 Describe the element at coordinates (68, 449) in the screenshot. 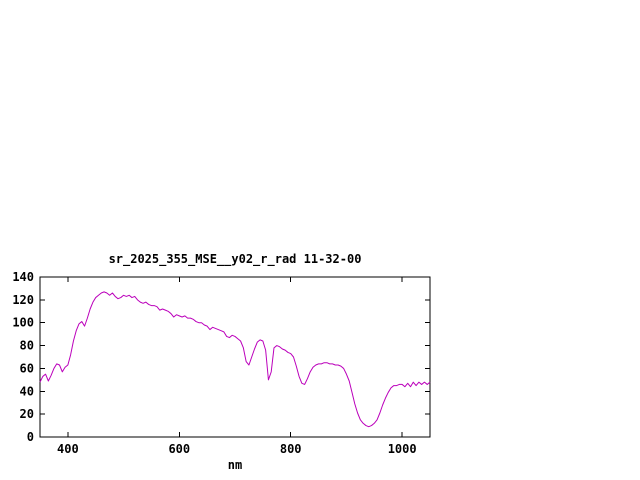

I see `x-tick-label: 400` at that location.